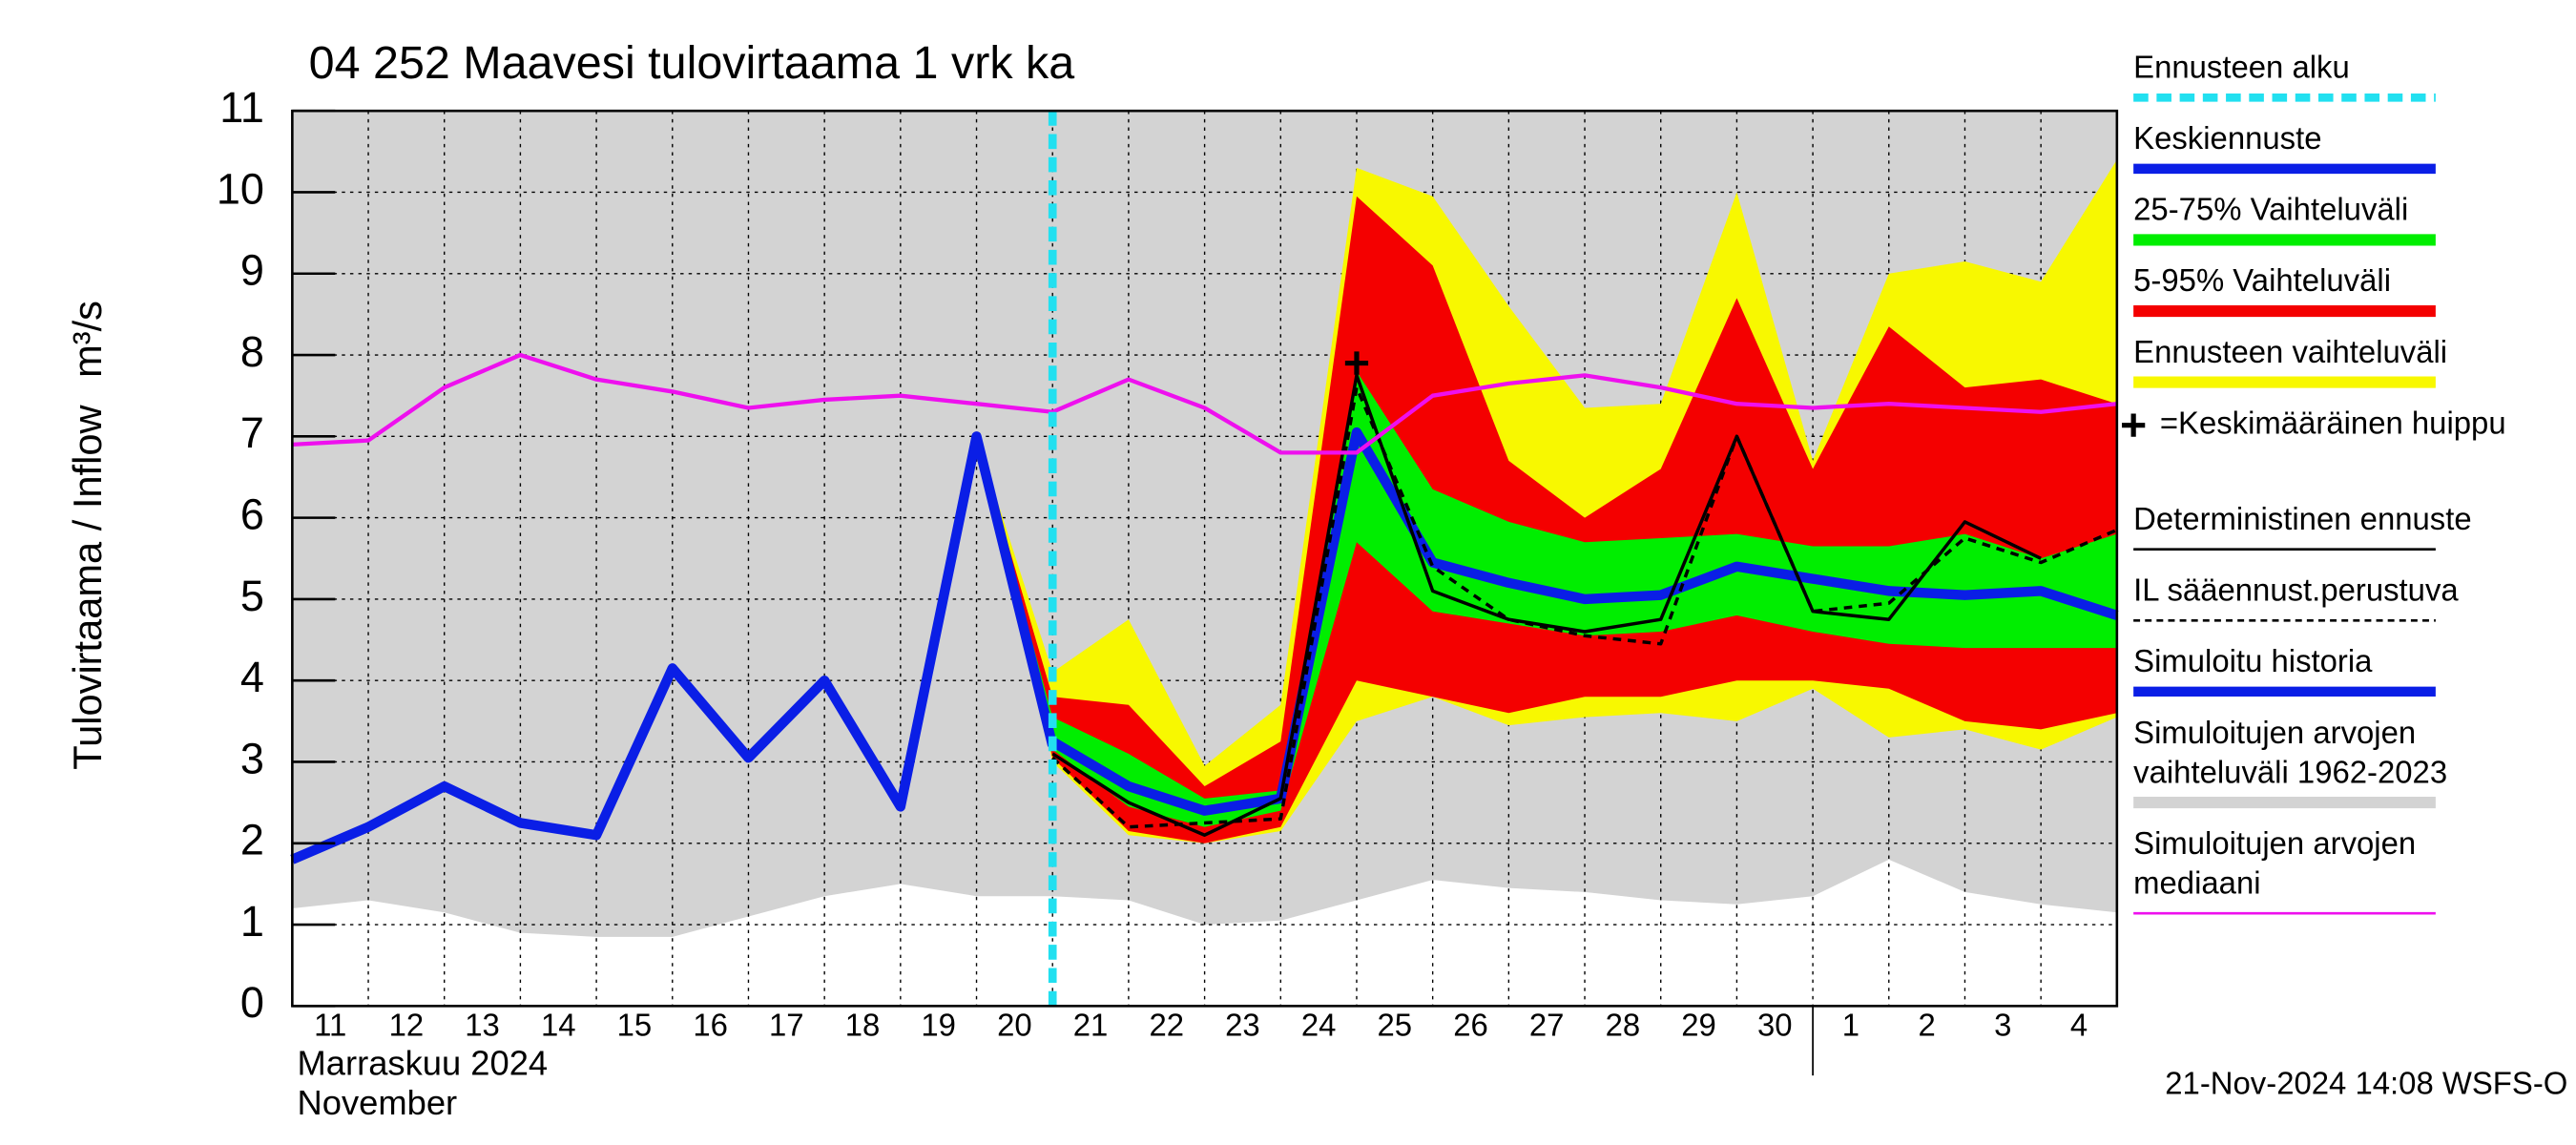  I want to click on x-tick-label: 12, so click(407, 1025).